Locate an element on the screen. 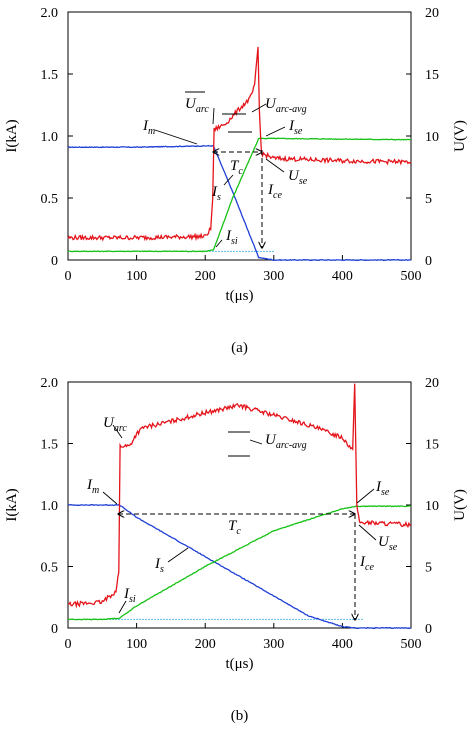 This screenshot has width=474, height=734. y-right-tick-label: 20 is located at coordinates (432, 383).